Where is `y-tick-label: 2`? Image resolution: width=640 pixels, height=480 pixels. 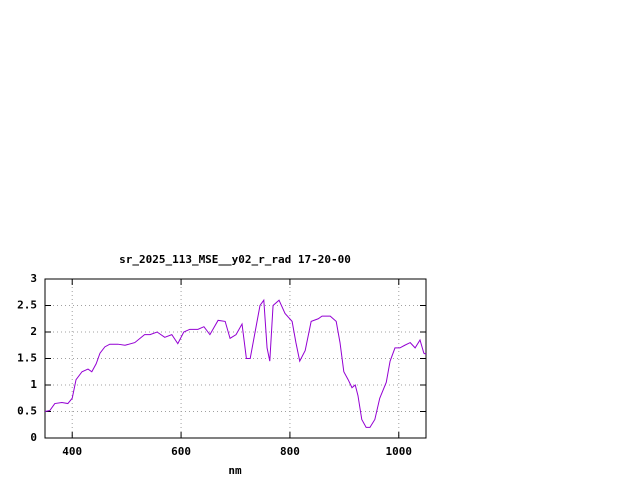 y-tick-label: 2 is located at coordinates (33, 331).